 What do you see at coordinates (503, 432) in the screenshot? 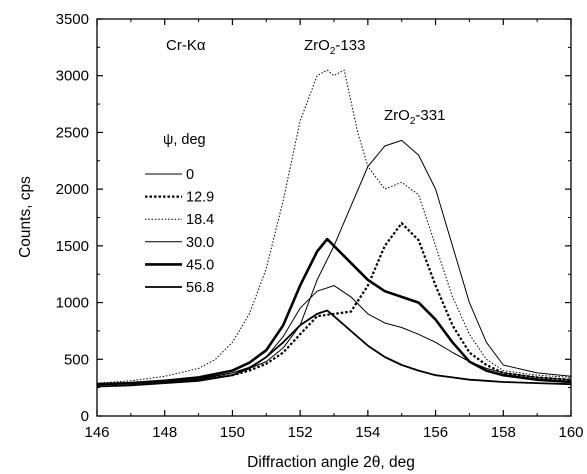
I see `x-tick-label: 158` at bounding box center [503, 432].